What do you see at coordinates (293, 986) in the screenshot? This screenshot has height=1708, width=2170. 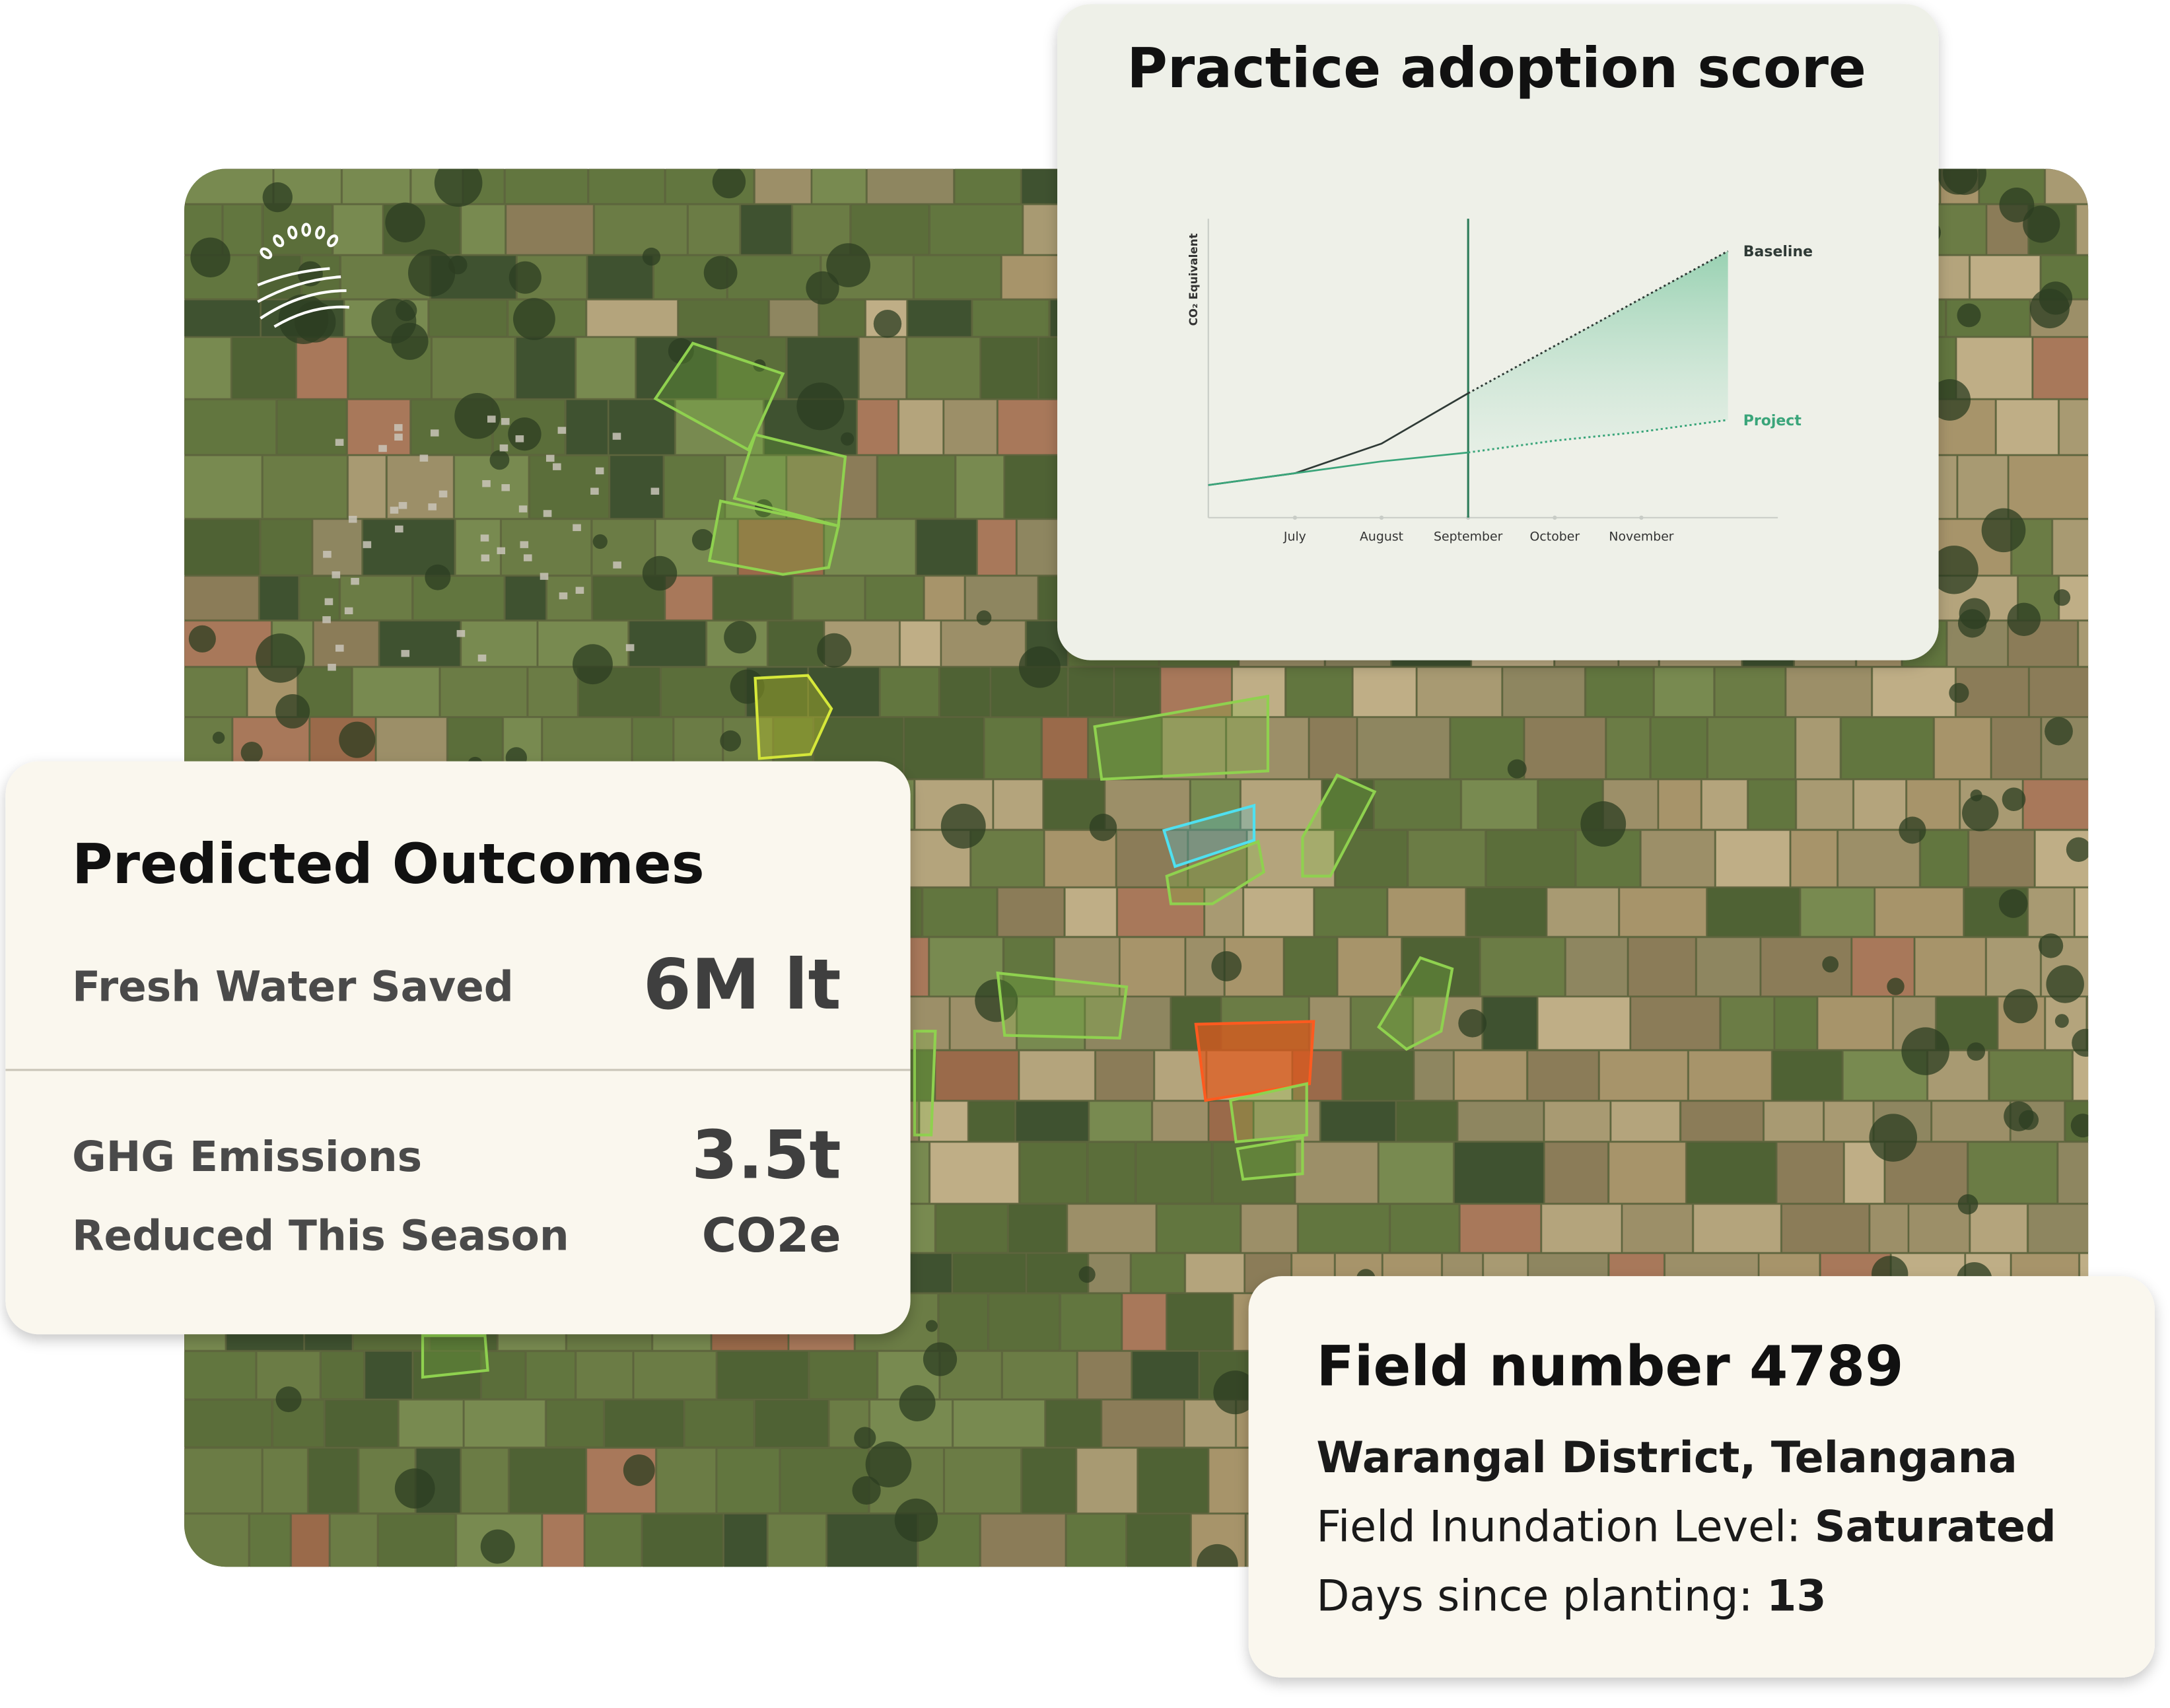 I see `metric-label: Fresh Water Saved` at bounding box center [293, 986].